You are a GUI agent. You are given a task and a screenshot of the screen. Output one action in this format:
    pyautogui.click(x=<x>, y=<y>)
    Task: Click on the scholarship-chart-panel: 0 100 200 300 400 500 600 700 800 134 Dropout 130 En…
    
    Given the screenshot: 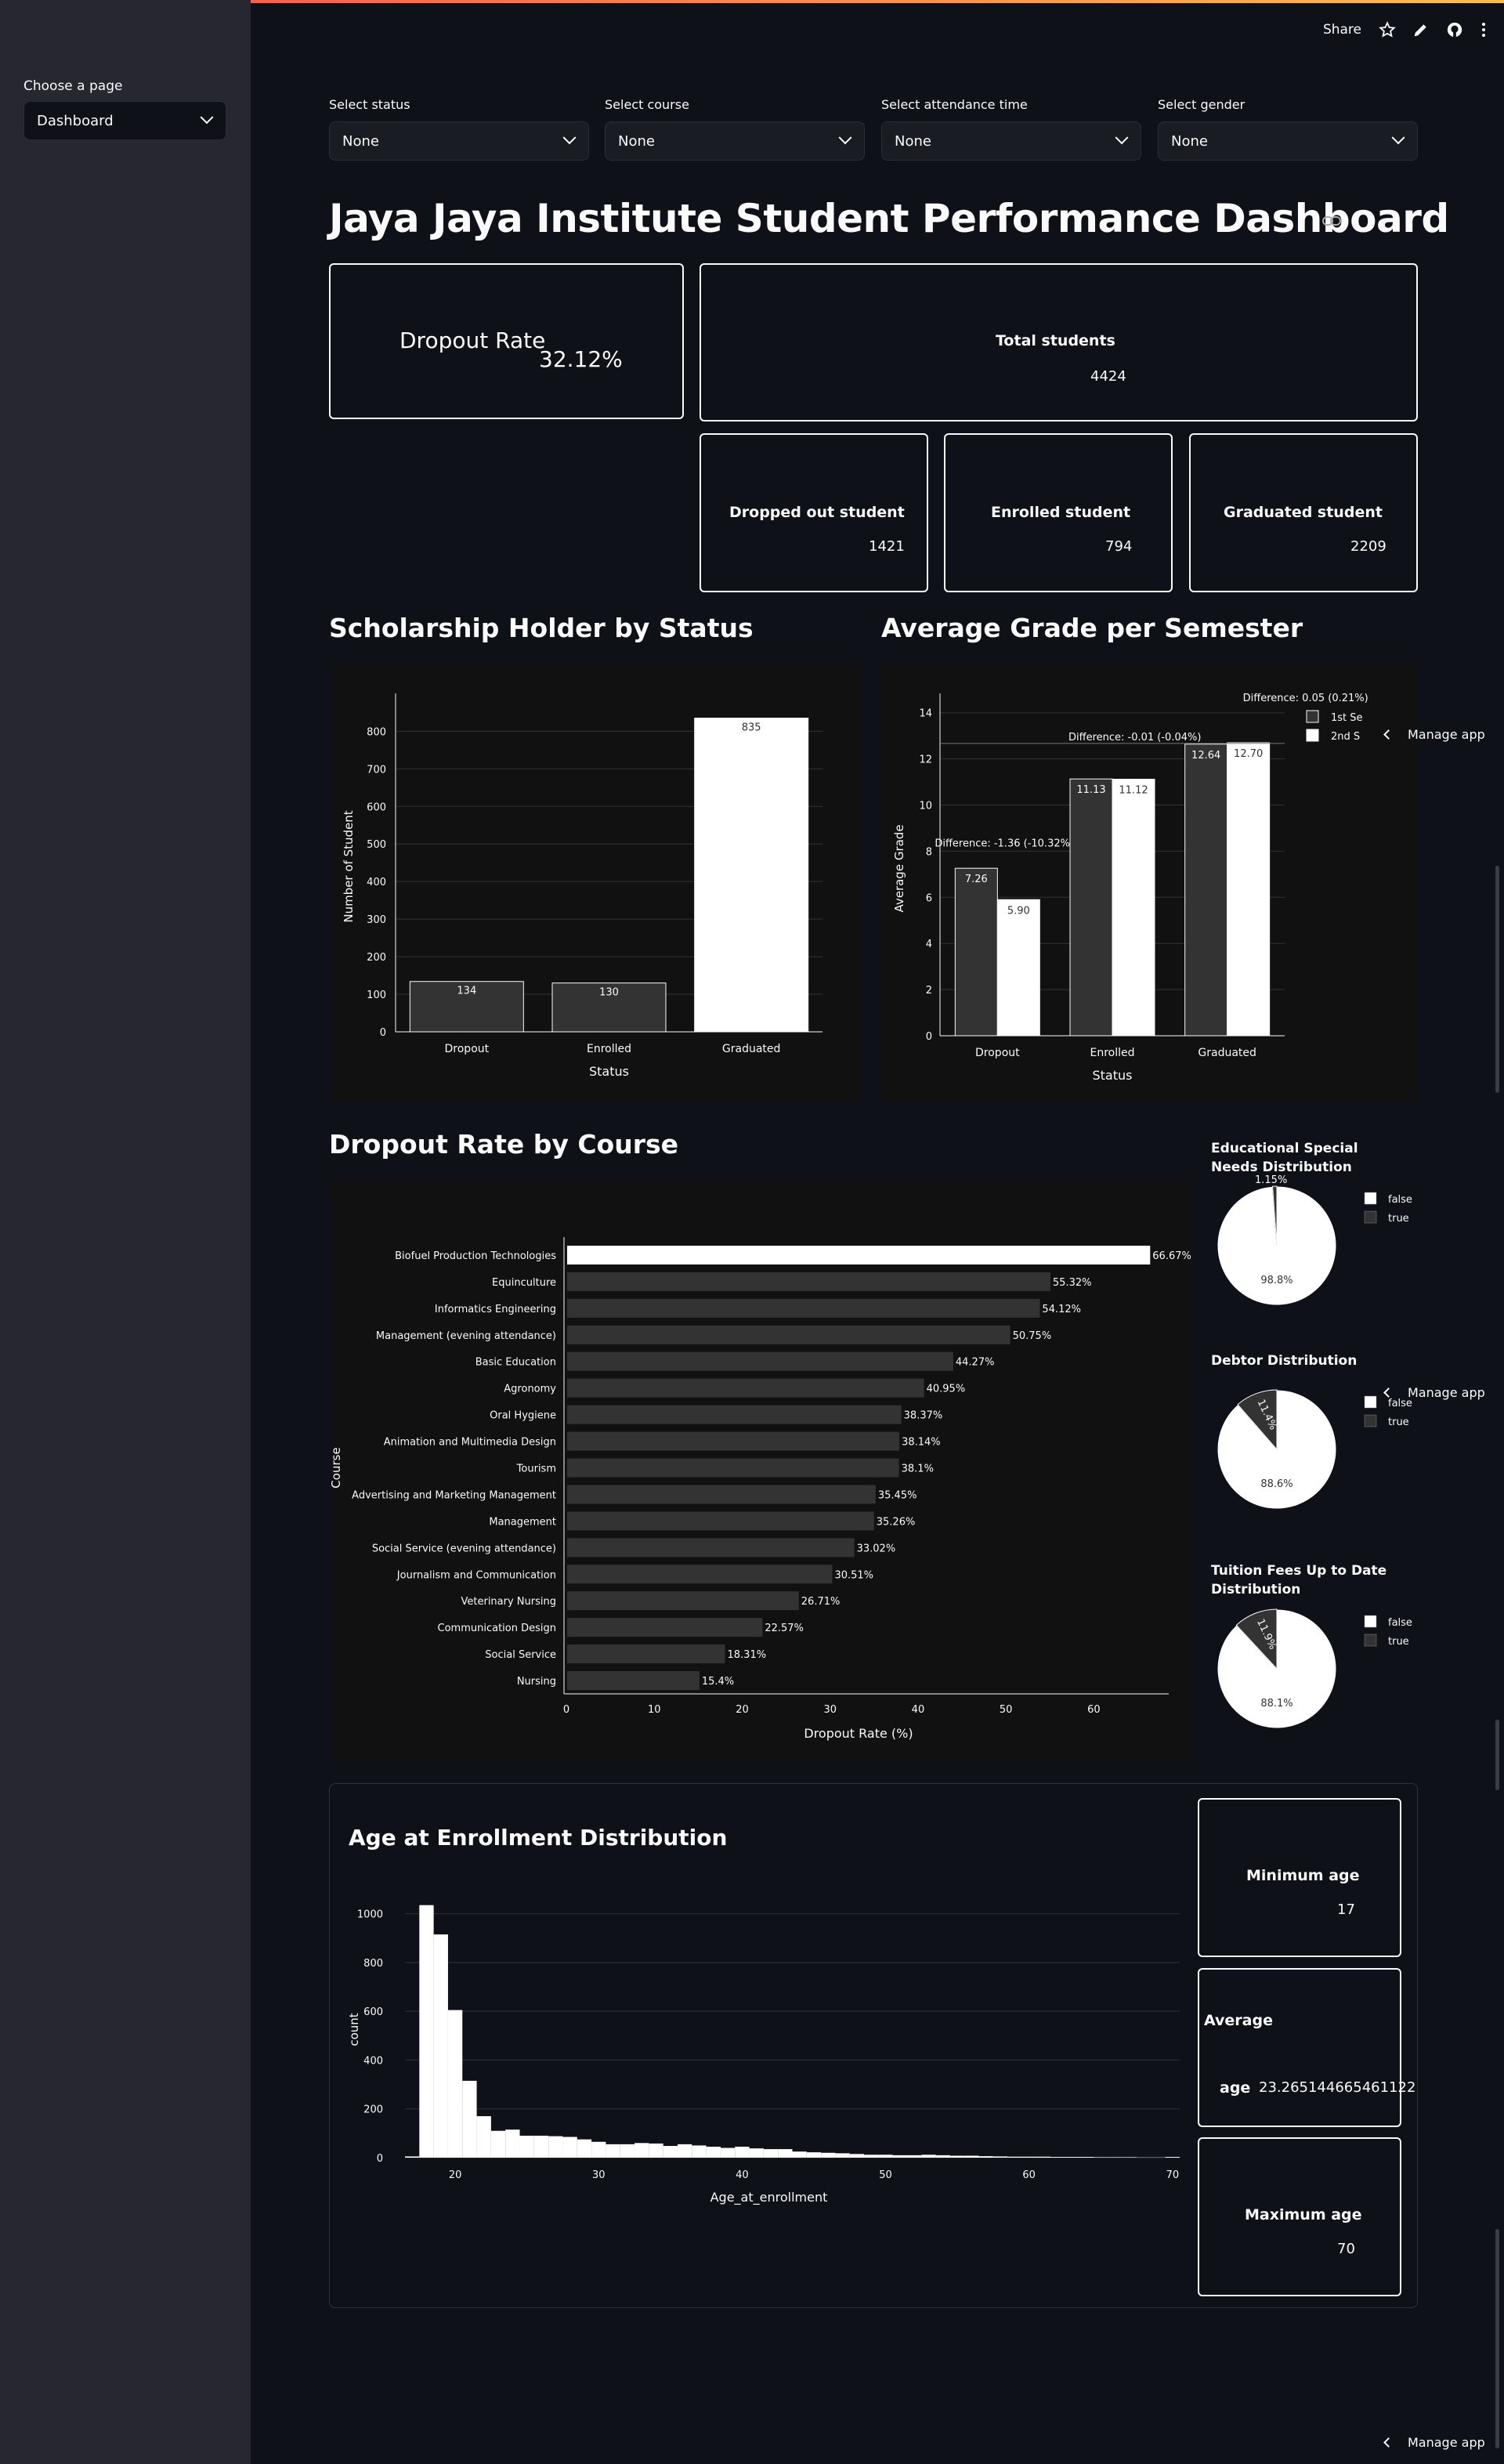 What is the action you would take?
    pyautogui.click(x=596, y=881)
    